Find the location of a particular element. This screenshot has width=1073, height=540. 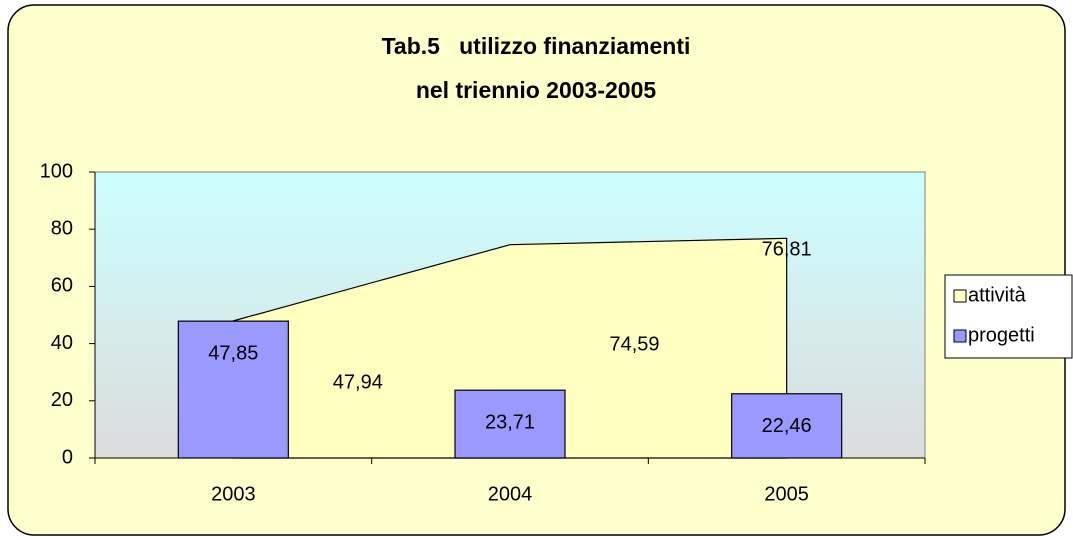

y-tick-label: 40 is located at coordinates (62, 343).